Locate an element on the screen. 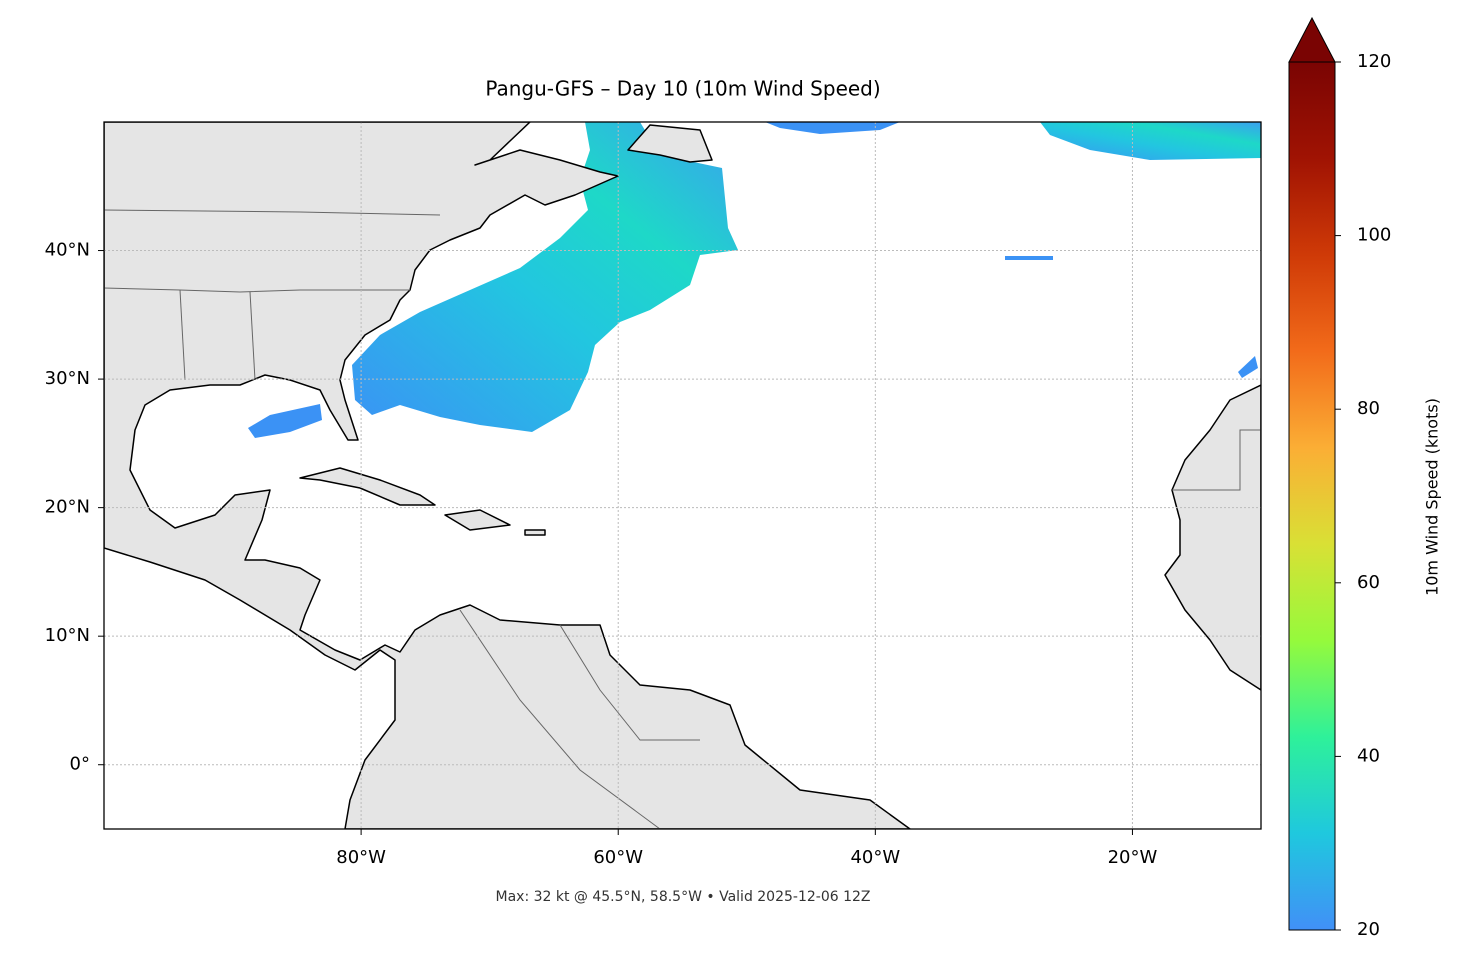 The width and height of the screenshot is (1466, 973). y-tick-label: 30°N is located at coordinates (67, 378).